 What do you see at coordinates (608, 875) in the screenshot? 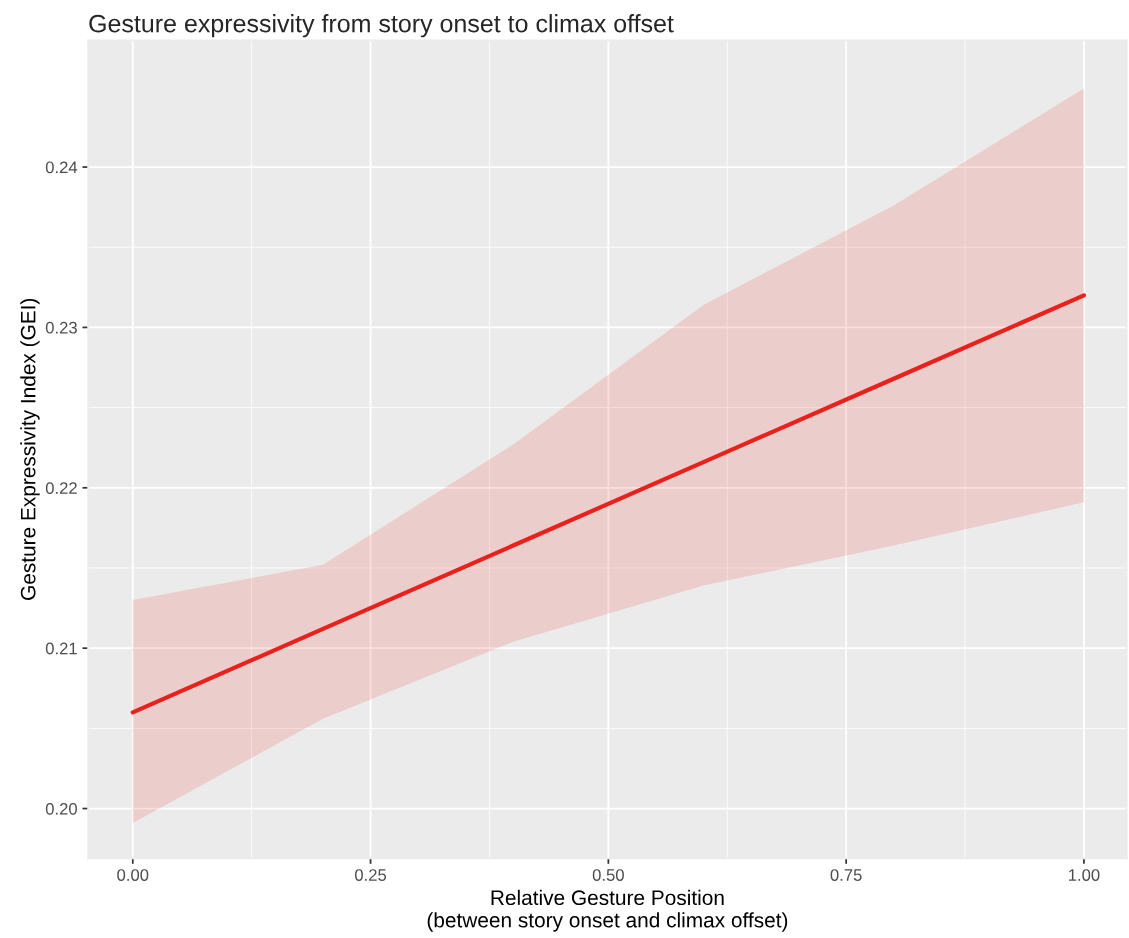
I see `x-tick-label: 0.50` at bounding box center [608, 875].